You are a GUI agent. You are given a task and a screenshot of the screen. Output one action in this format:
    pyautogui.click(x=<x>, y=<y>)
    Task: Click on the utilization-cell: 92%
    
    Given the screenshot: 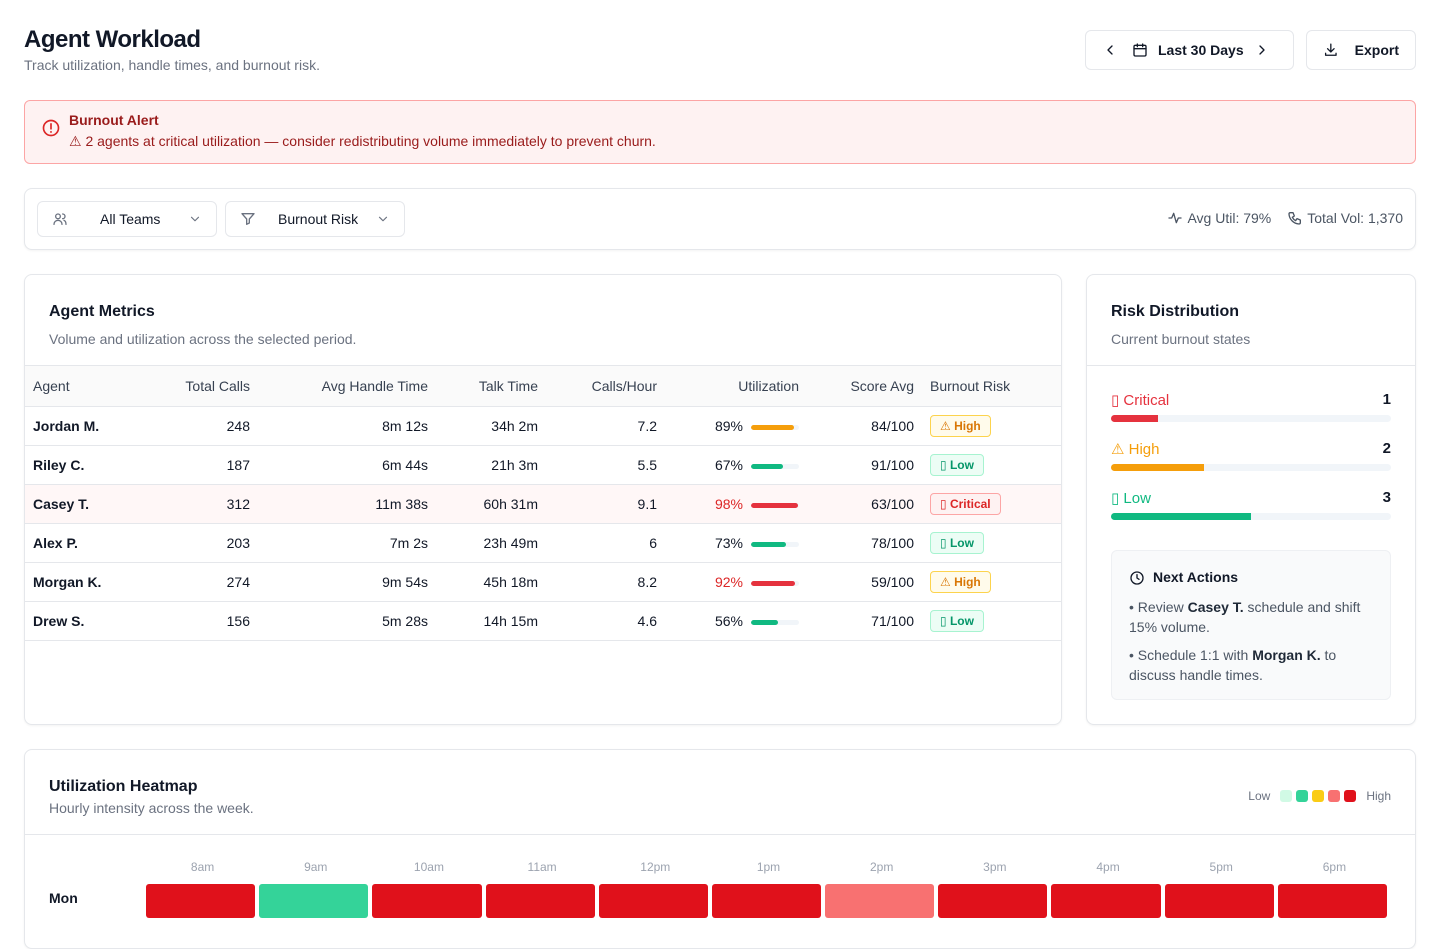 What is the action you would take?
    pyautogui.click(x=736, y=582)
    